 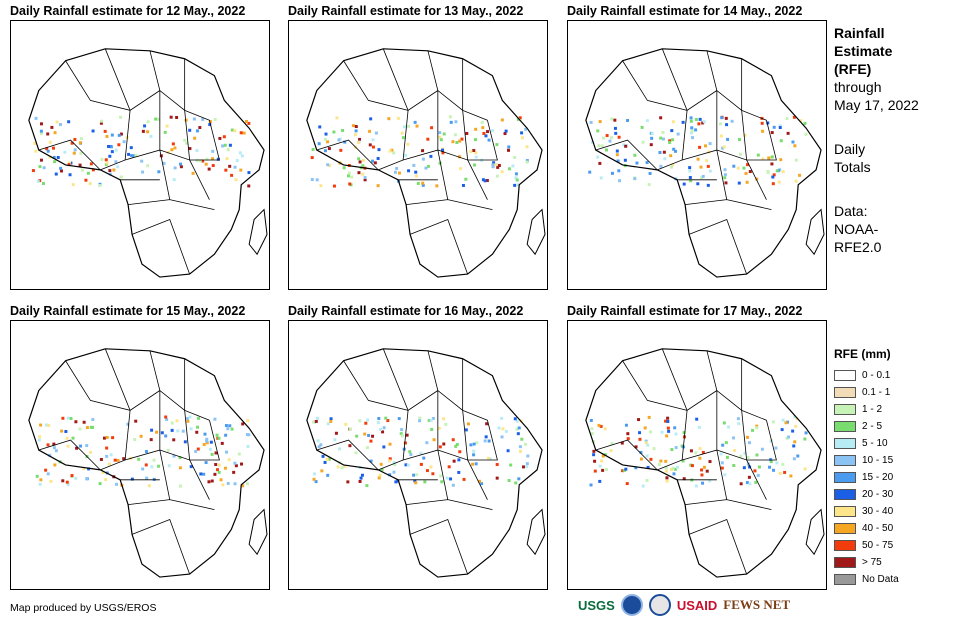 I want to click on legend-label: 30 - 40, so click(x=878, y=511).